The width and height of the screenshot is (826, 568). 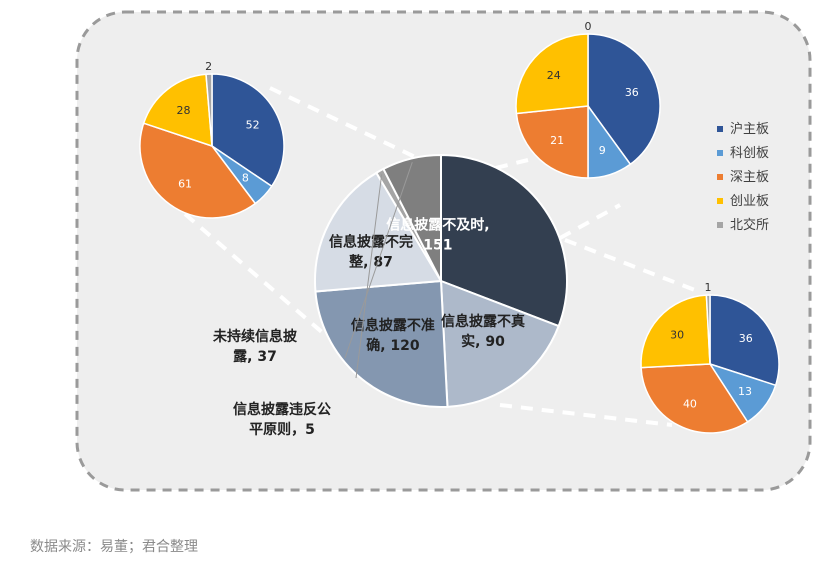 What do you see at coordinates (707, 287) in the screenshot?
I see `data-label: 1` at bounding box center [707, 287].